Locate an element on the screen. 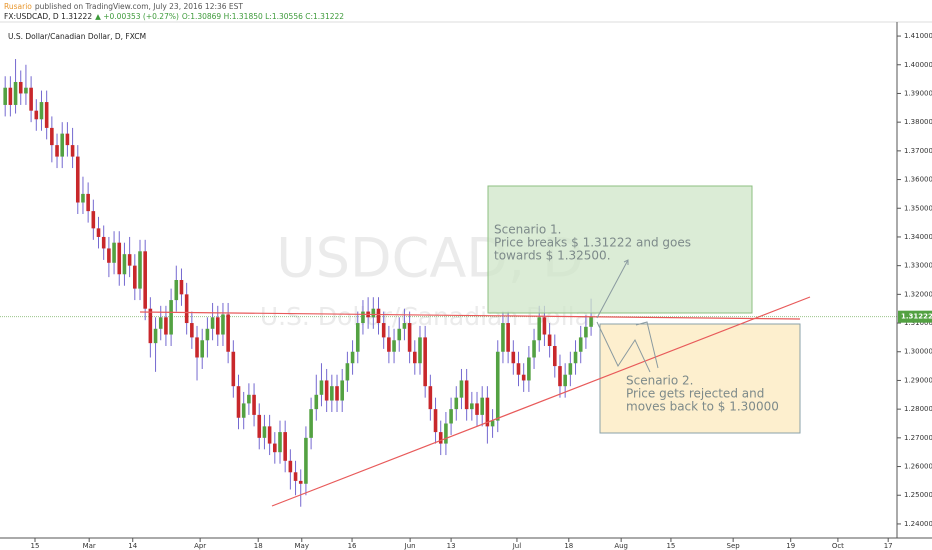  y-tick-label: 1.28000 is located at coordinates (918, 409).